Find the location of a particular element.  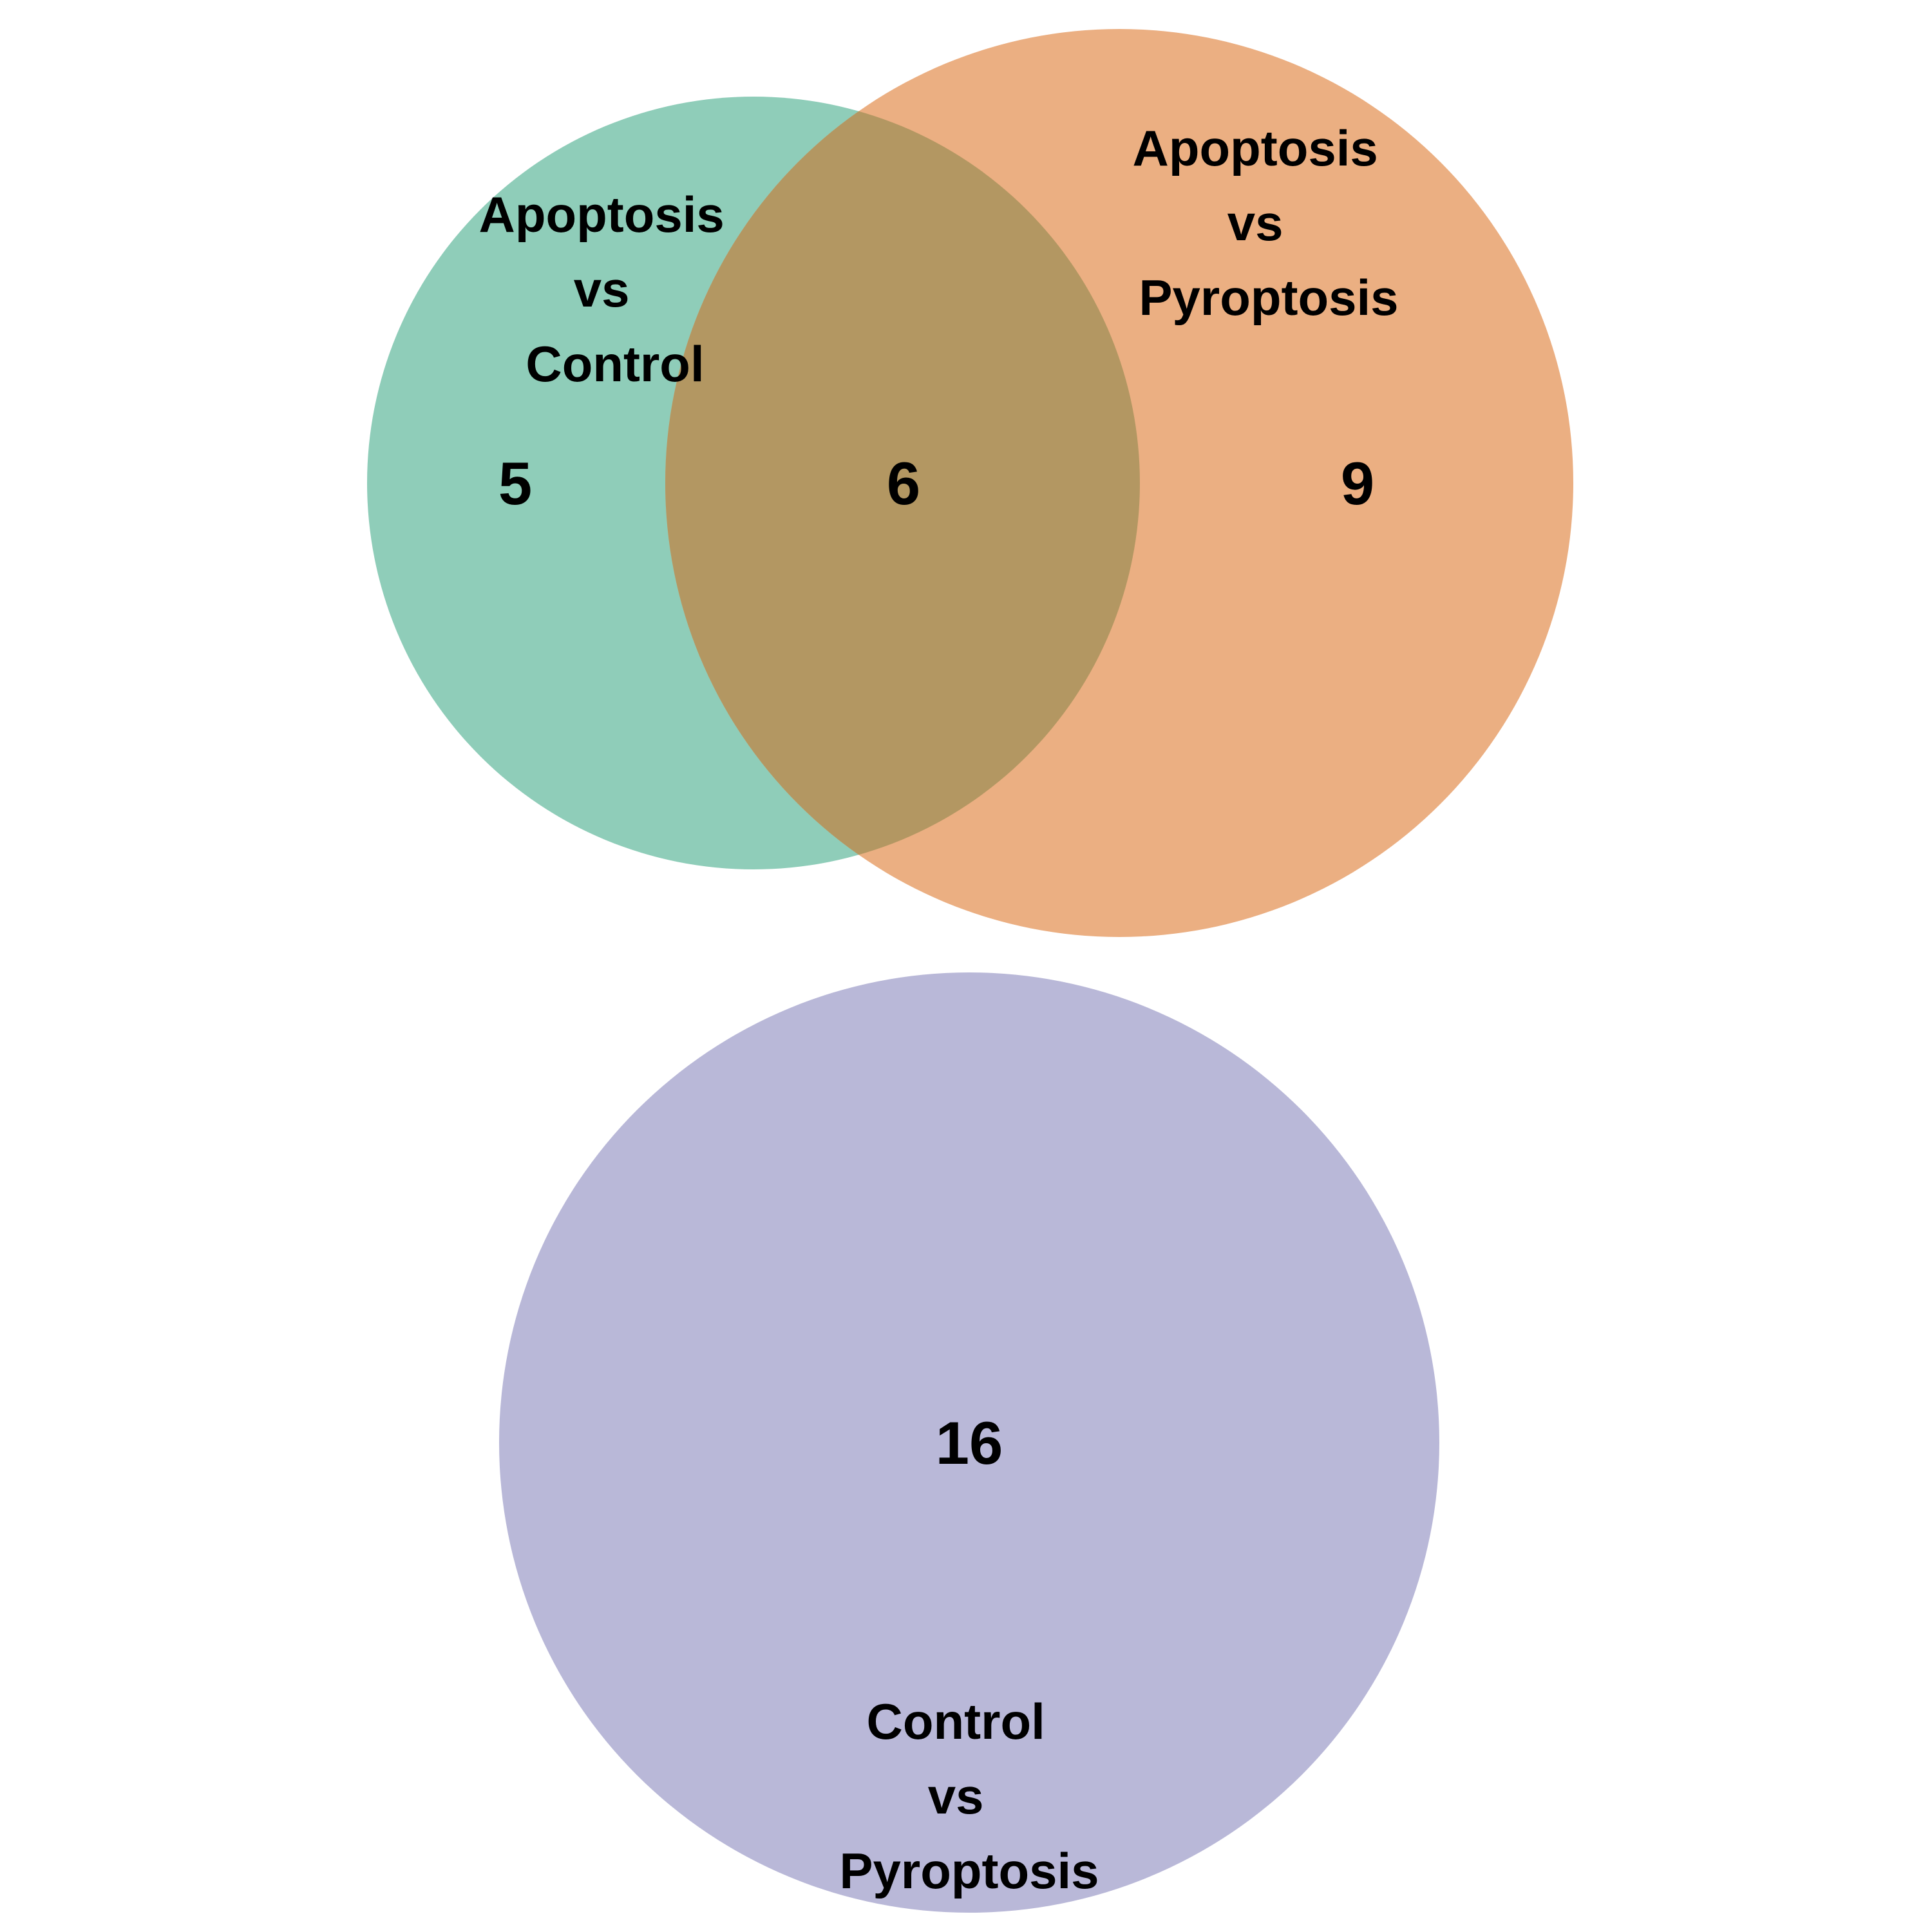

region-count-apoptosis-vs-pyroptosis-only: 9 is located at coordinates (1357, 483).